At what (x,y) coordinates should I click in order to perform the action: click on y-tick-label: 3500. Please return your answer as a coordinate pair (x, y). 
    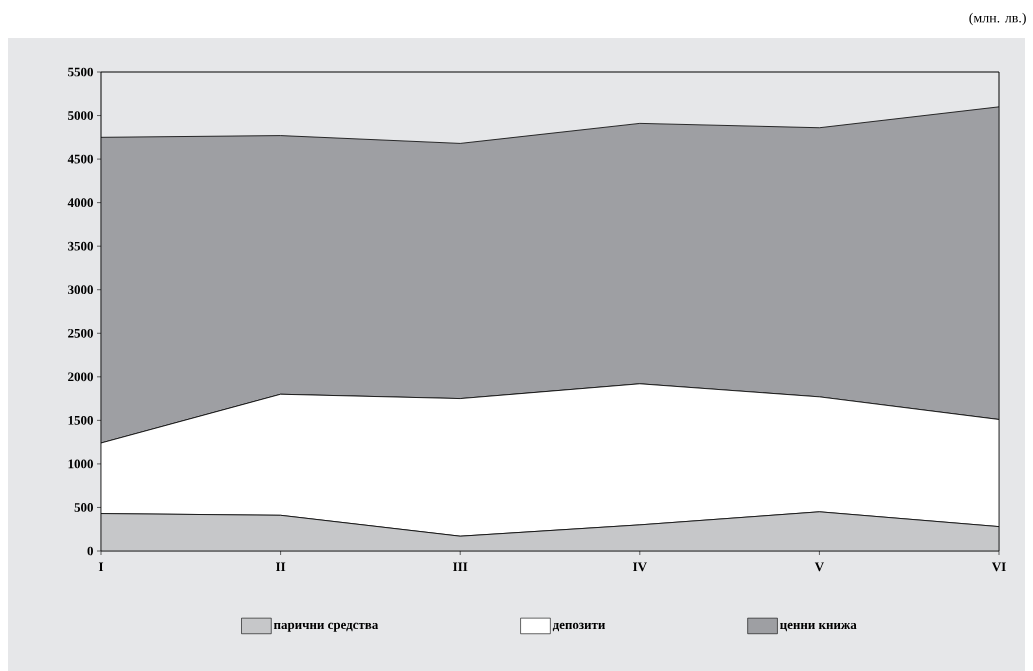
    Looking at the image, I should click on (80, 246).